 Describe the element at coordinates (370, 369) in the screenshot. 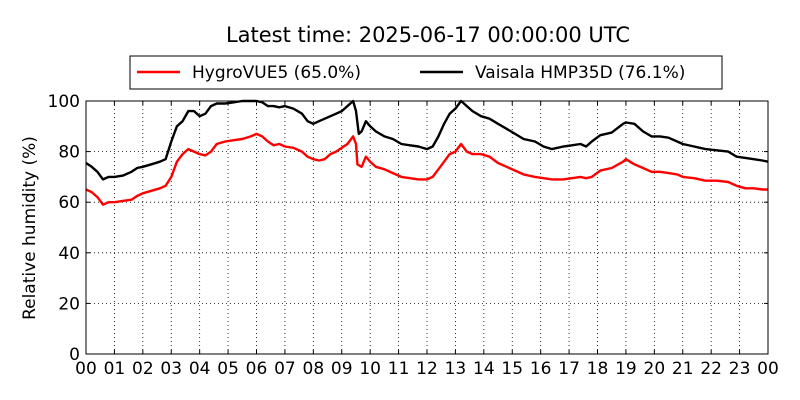

I see `x-tick-label: 10` at that location.